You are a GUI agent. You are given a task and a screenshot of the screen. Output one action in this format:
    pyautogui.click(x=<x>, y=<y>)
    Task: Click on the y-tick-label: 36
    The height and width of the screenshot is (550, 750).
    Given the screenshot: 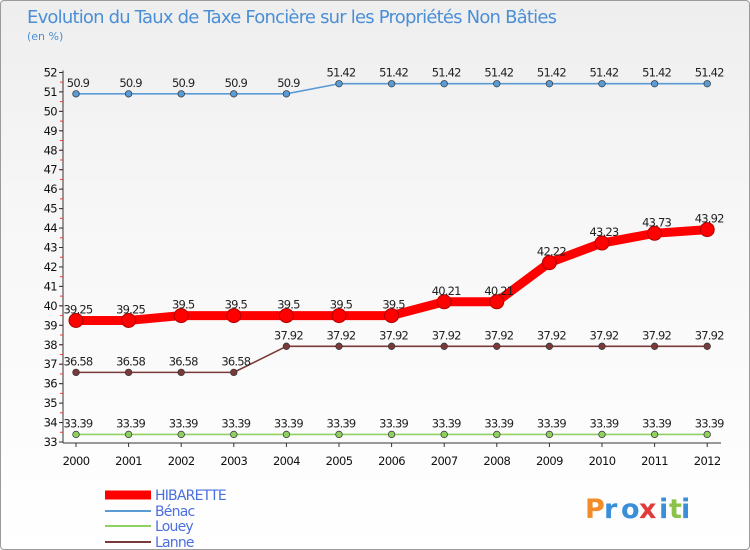 What is the action you would take?
    pyautogui.click(x=51, y=384)
    